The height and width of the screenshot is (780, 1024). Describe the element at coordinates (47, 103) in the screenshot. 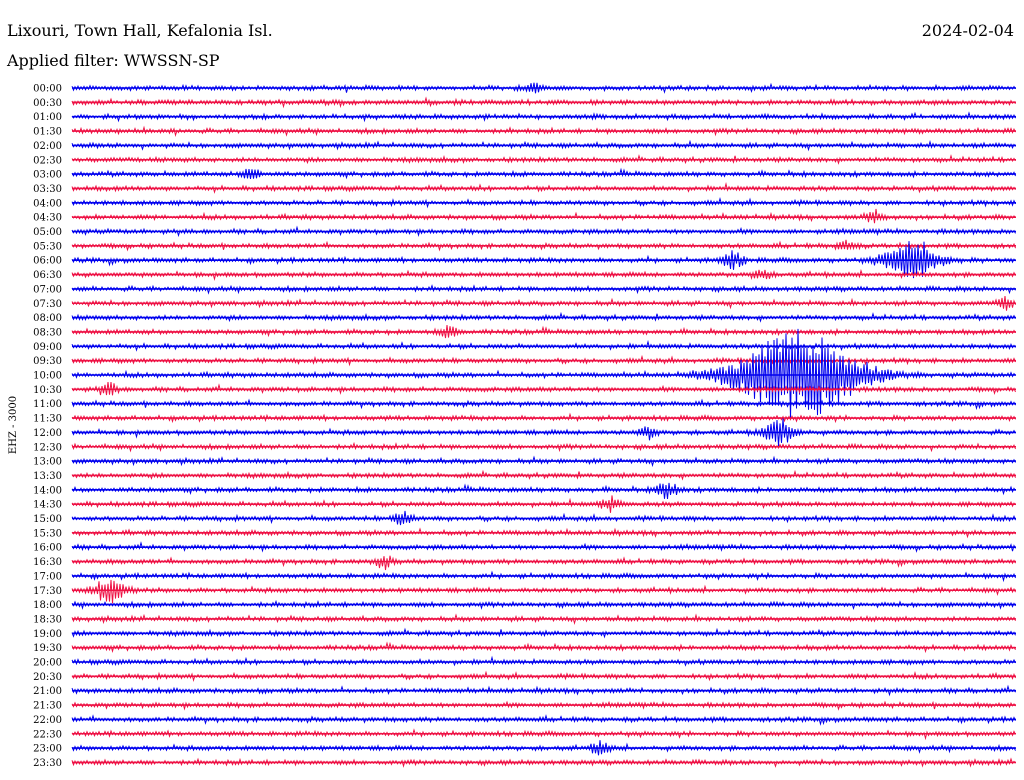

I see `time-label: 00:30` at that location.